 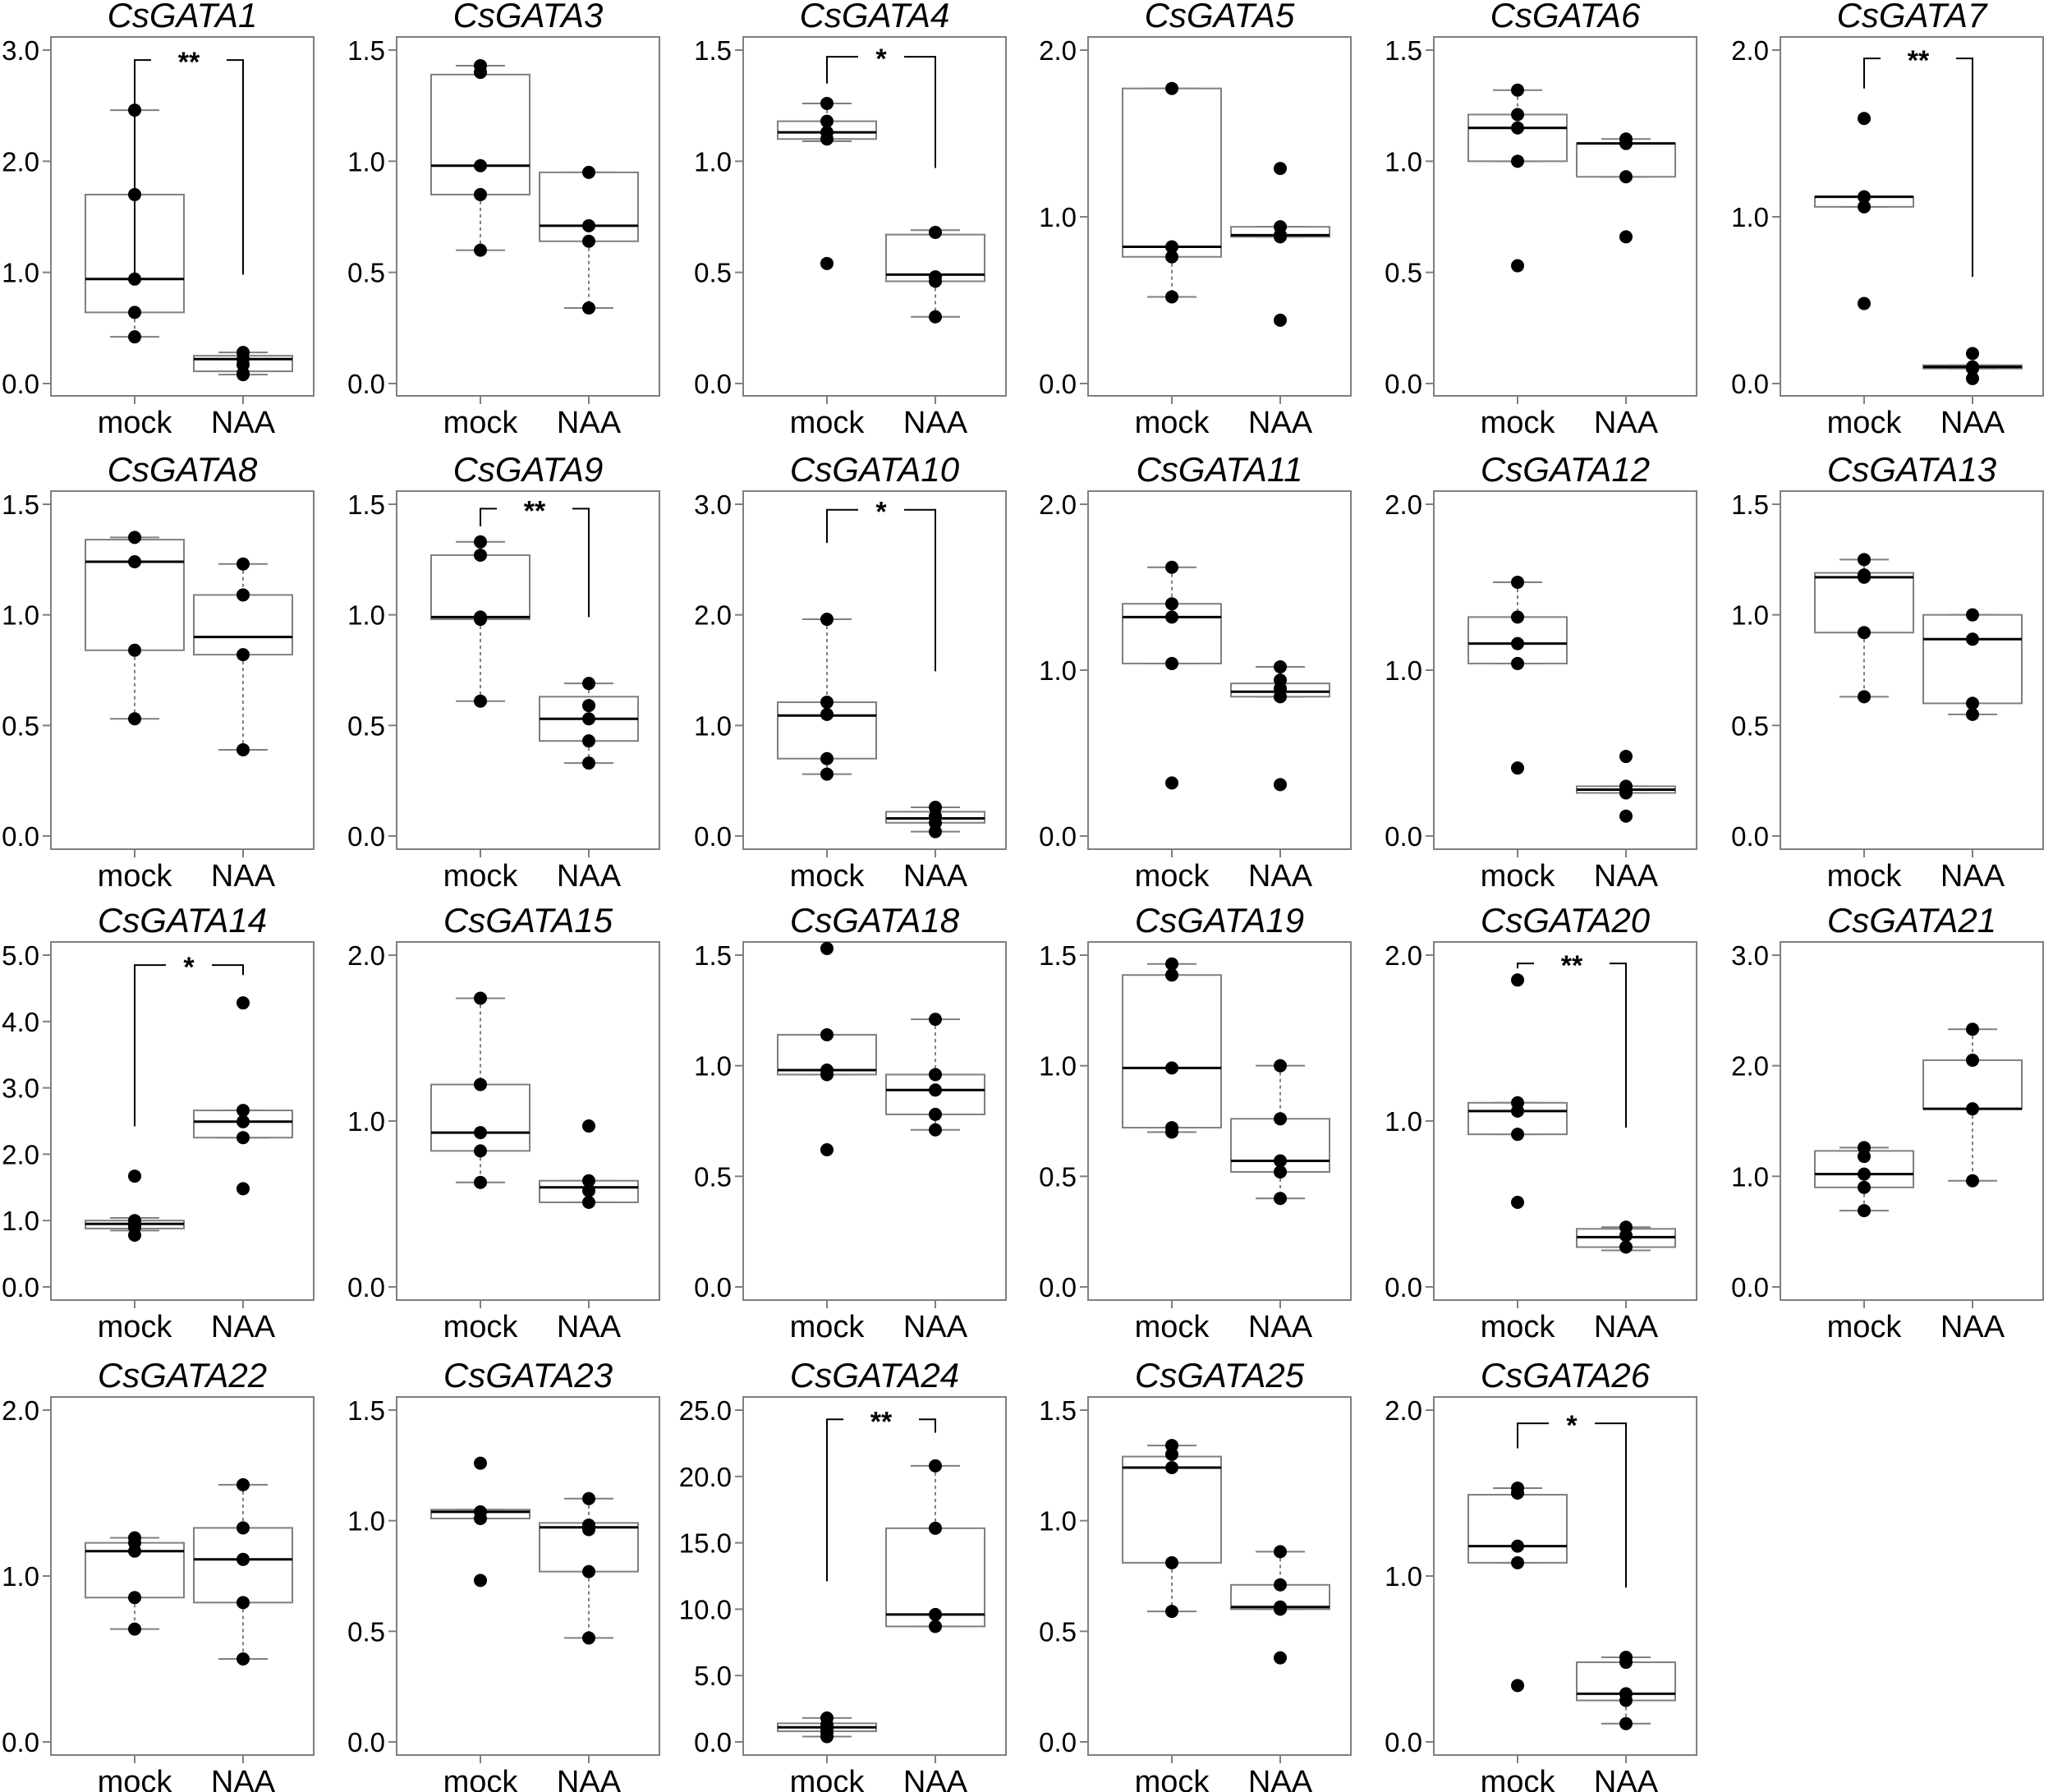 What do you see at coordinates (183, 470) in the screenshot?
I see `chart-title: CsGATA8` at bounding box center [183, 470].